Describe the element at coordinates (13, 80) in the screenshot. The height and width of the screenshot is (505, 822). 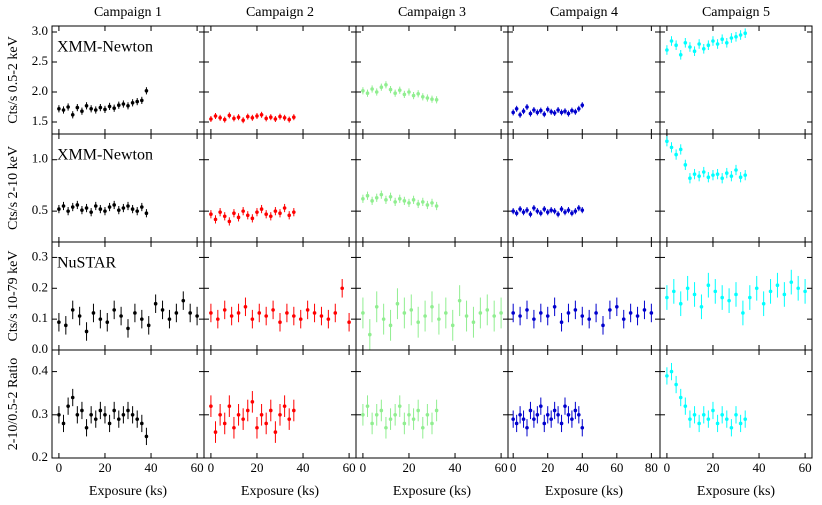
I see `y-axis-label: Cts/s 0.5-2 keV` at that location.